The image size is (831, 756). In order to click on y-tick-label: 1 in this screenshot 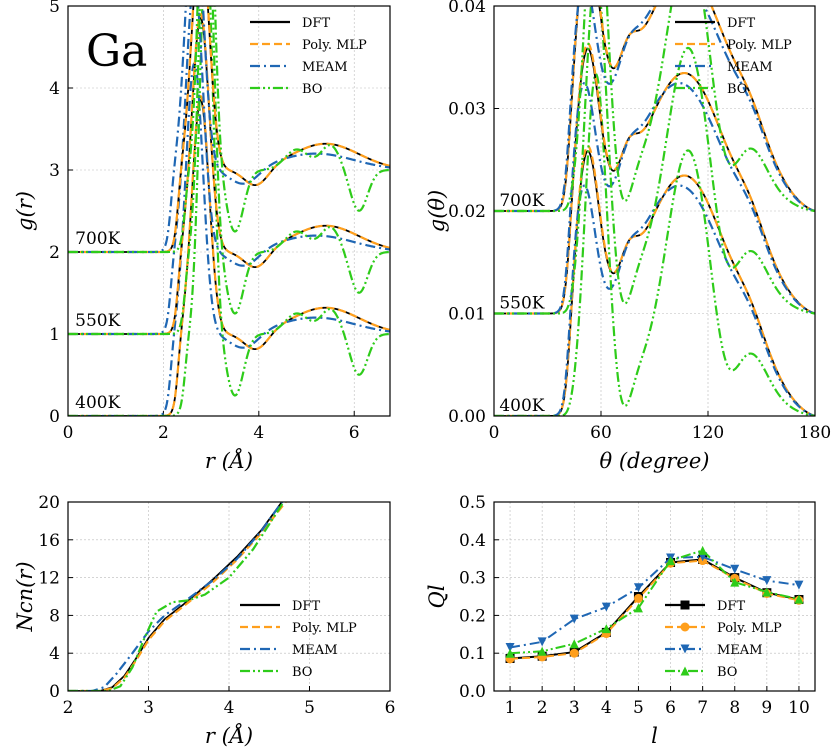, I will do `click(54, 335)`.